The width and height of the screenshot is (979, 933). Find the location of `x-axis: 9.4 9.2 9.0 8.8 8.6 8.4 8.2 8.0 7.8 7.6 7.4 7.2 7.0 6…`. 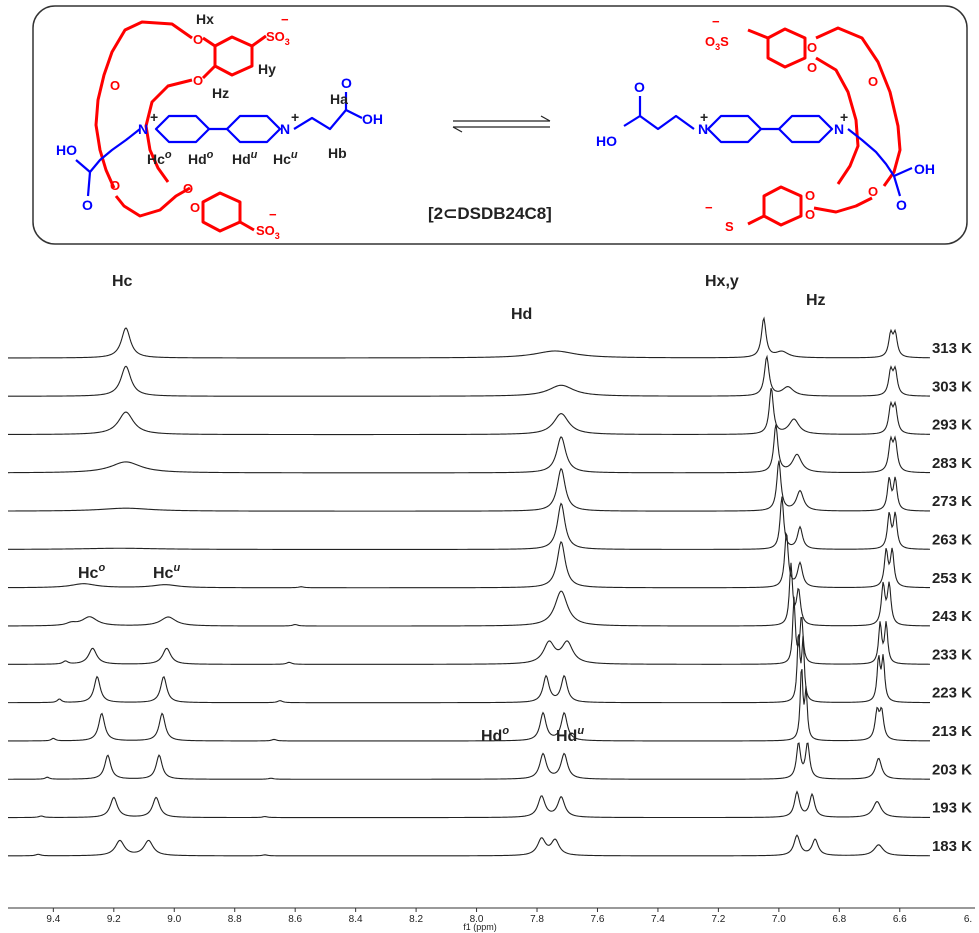

x-axis: 9.4 9.2 9.0 8.8 8.6 8.4 8.2 8.0 7.8 7.6 7.4 7.2 7.0 6… is located at coordinates (491, 916).